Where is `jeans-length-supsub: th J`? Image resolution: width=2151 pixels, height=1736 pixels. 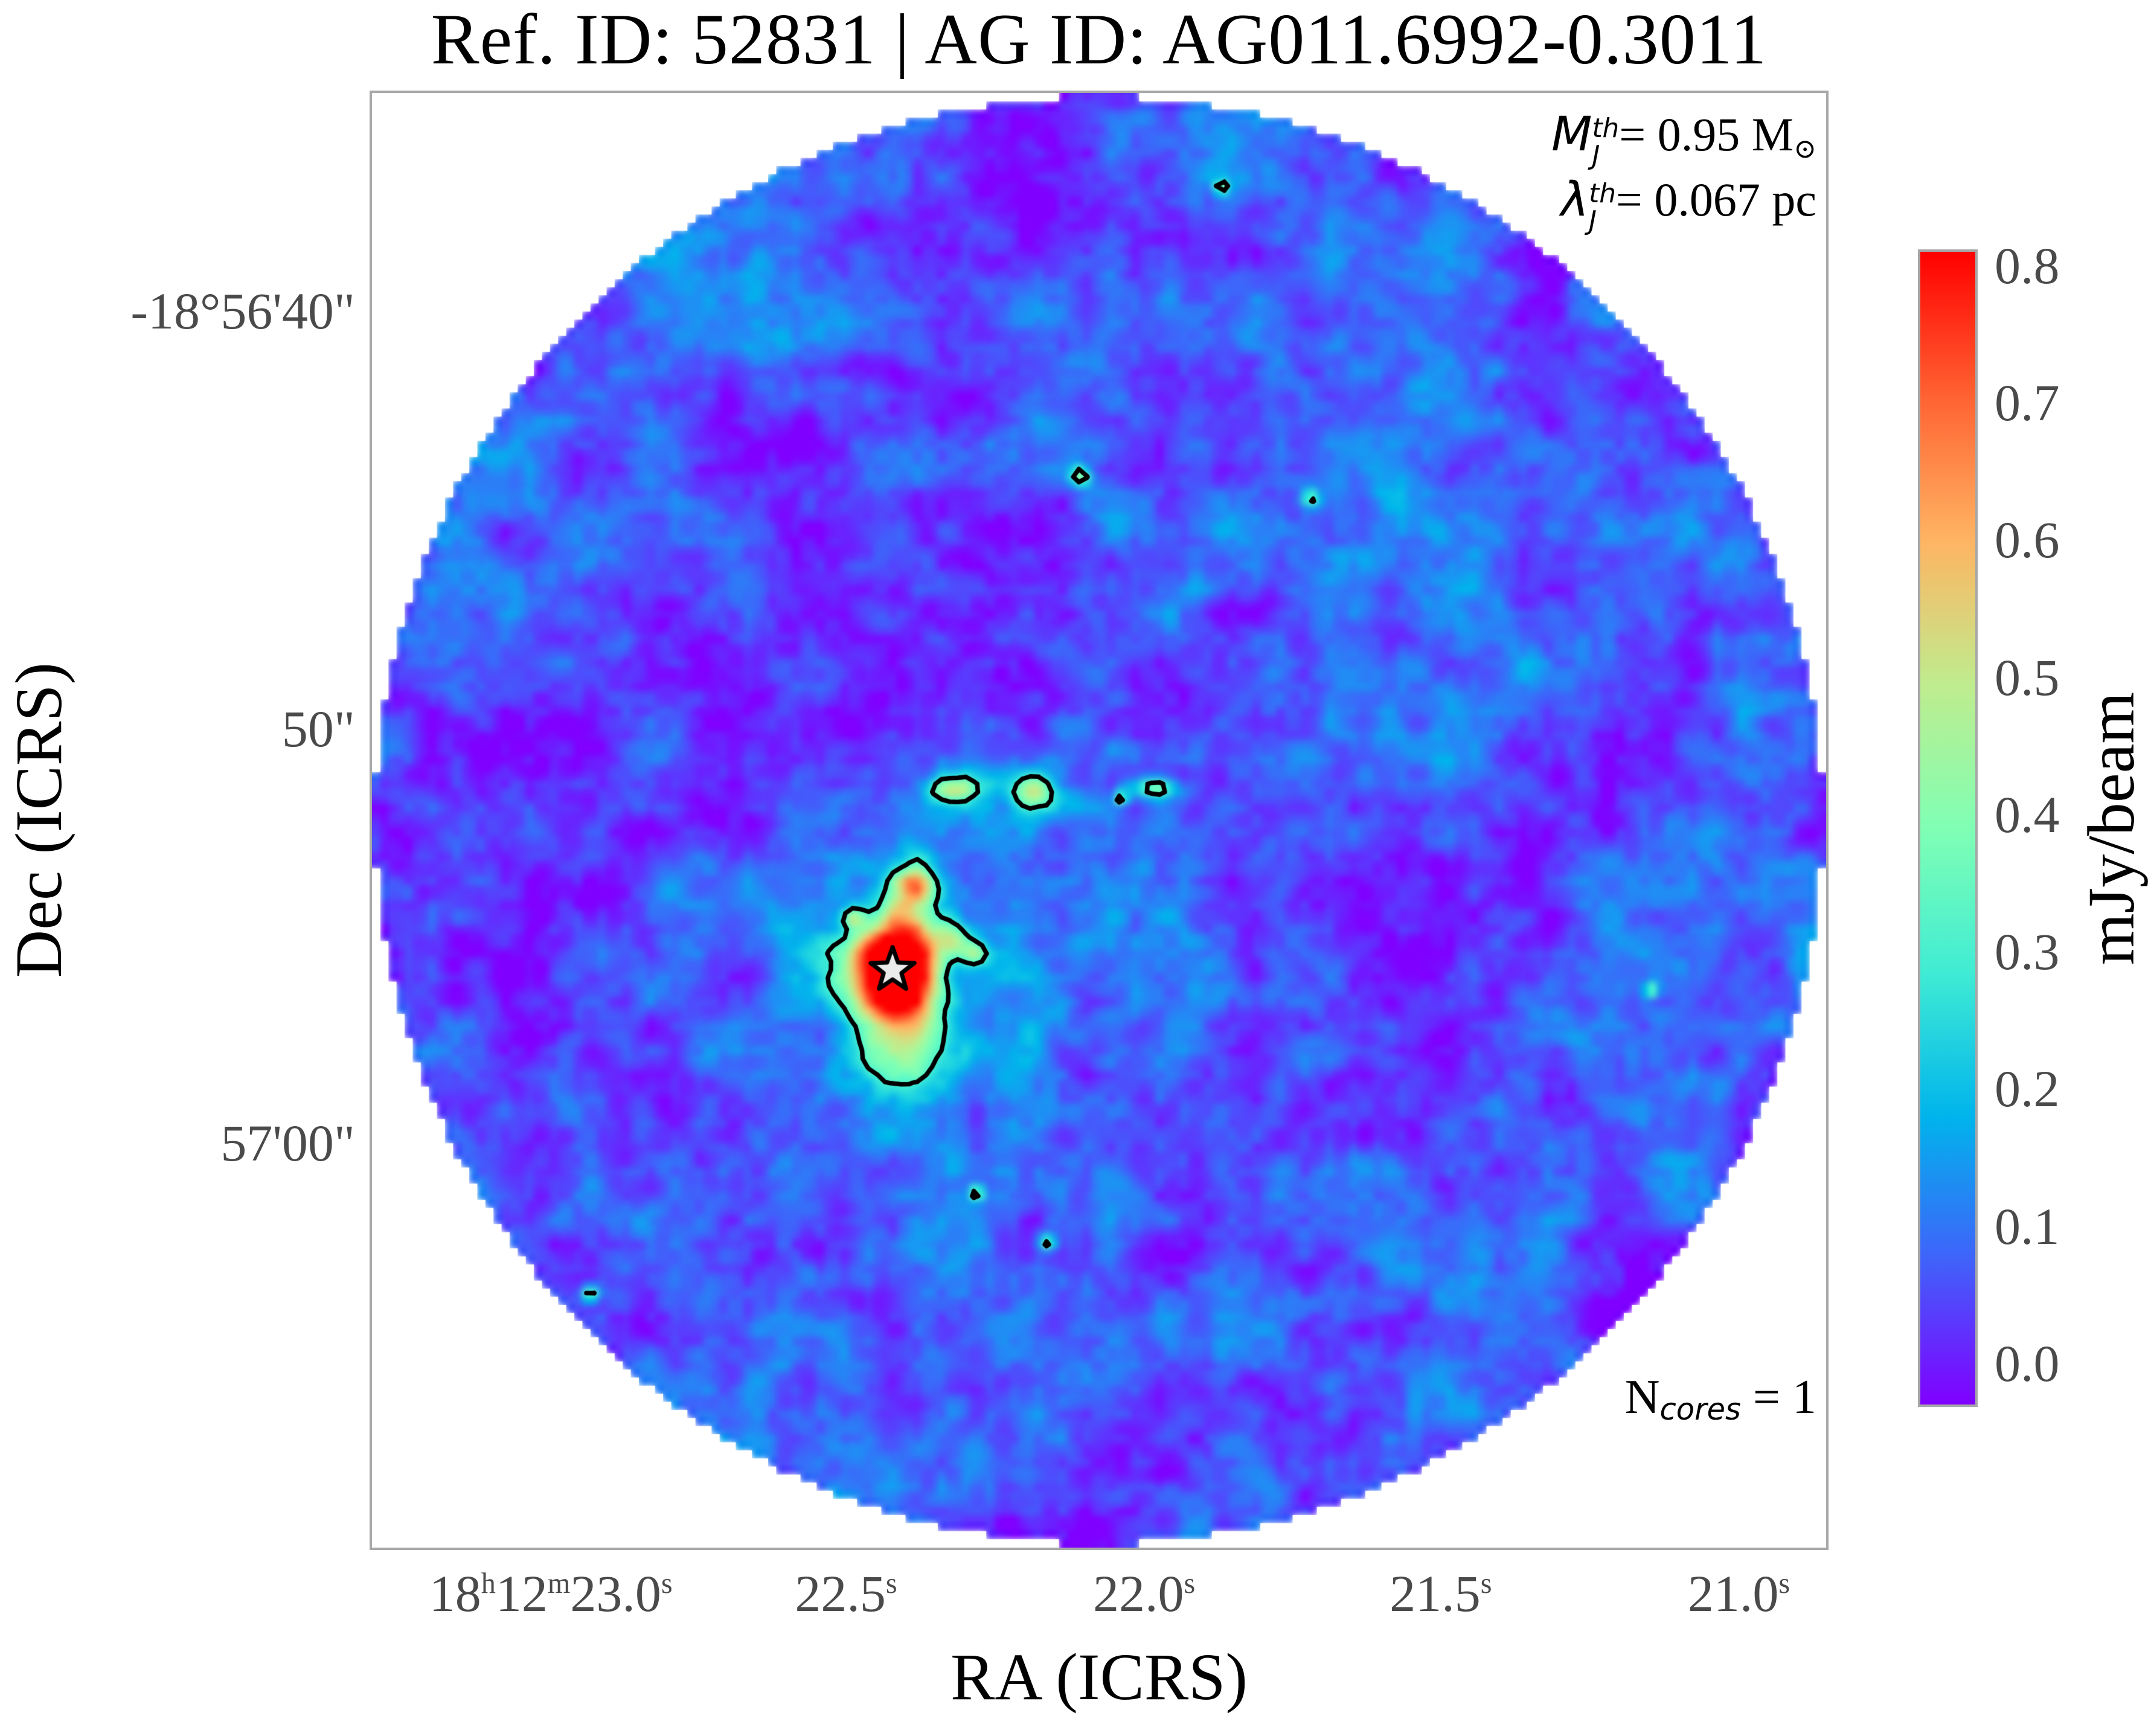
jeans-length-supsub: th J is located at coordinates (1603, 207).